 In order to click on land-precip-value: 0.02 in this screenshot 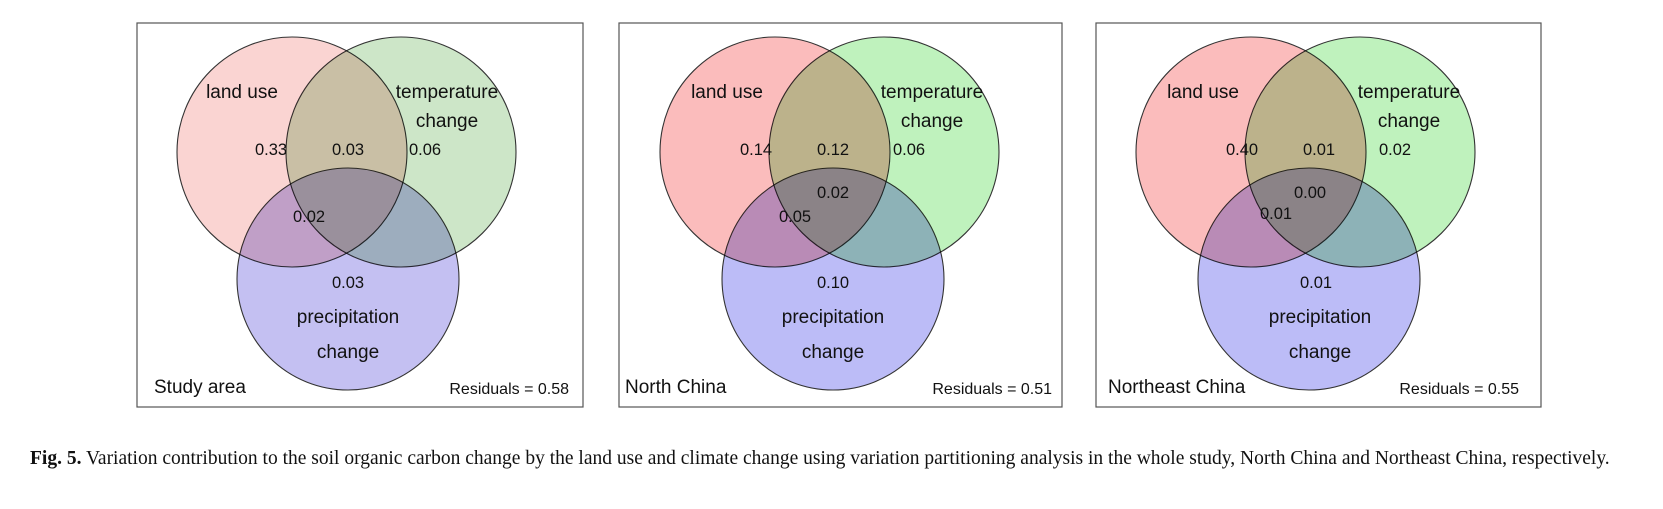, I will do `click(309, 217)`.